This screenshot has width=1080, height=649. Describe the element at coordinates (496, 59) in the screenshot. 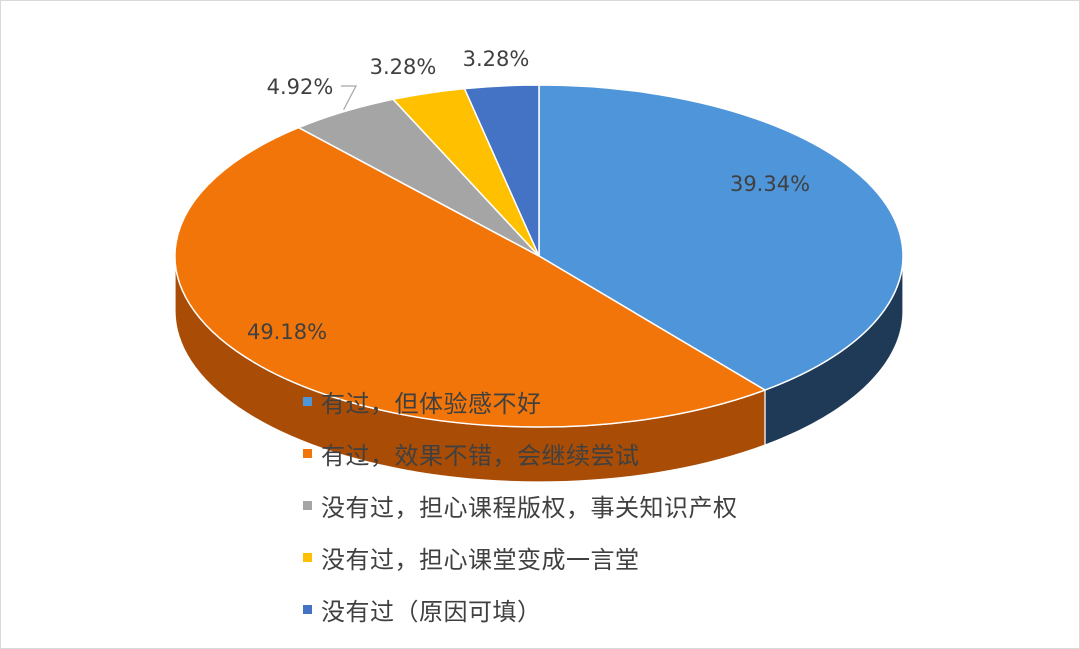

I see `data-label-4: 3.28%` at that location.